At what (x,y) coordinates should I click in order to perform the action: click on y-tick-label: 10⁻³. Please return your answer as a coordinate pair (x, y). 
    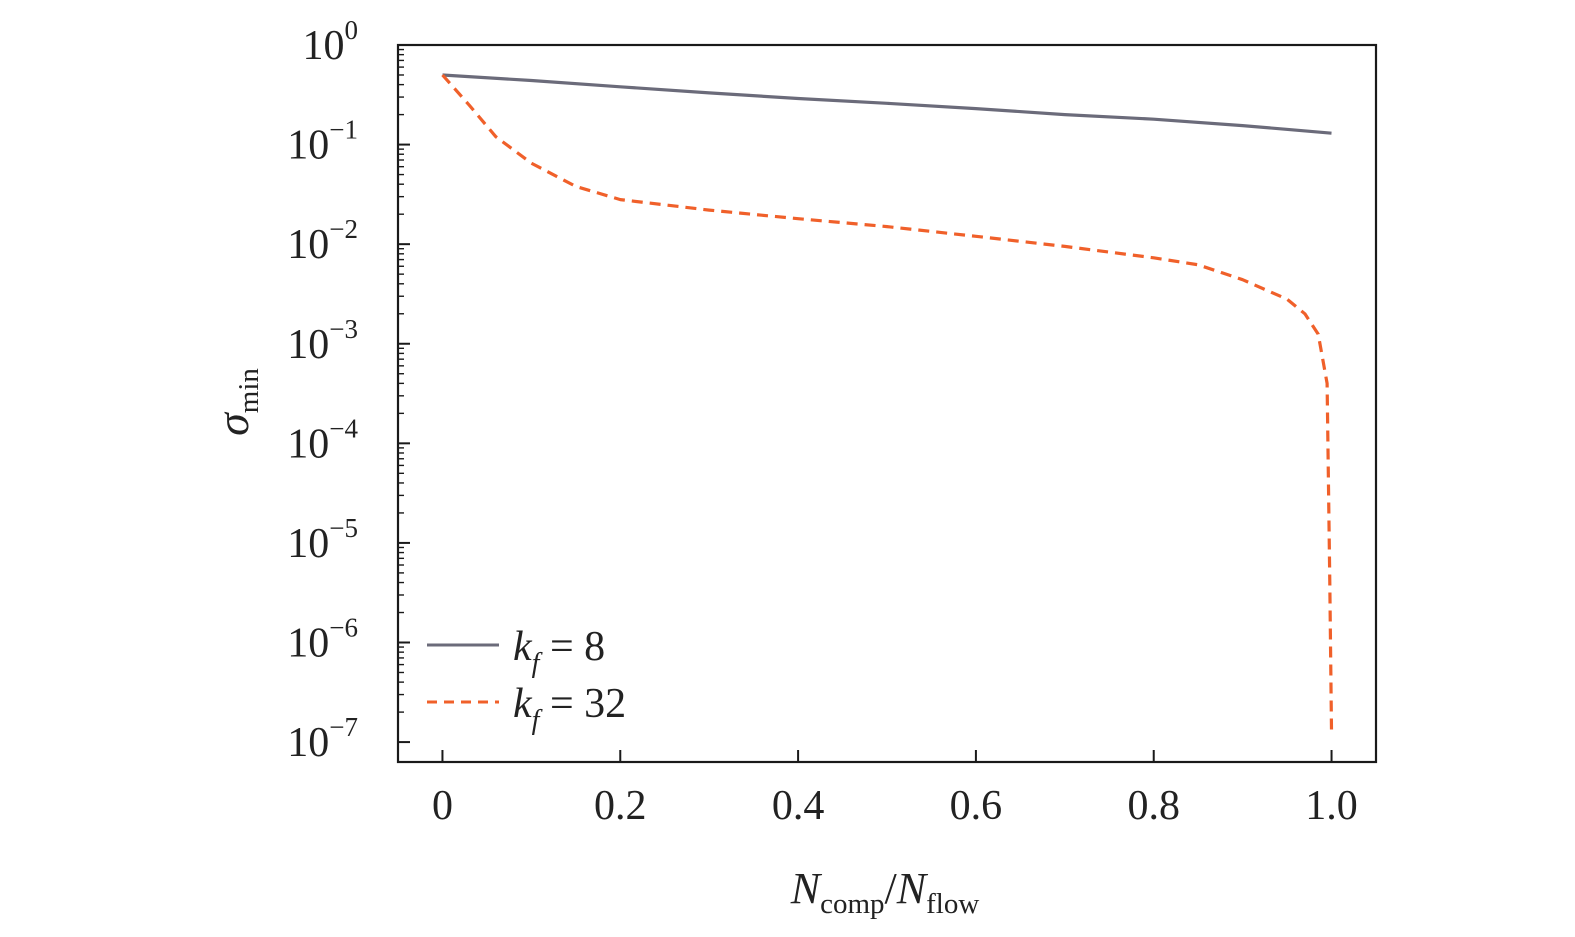
    Looking at the image, I should click on (322, 341).